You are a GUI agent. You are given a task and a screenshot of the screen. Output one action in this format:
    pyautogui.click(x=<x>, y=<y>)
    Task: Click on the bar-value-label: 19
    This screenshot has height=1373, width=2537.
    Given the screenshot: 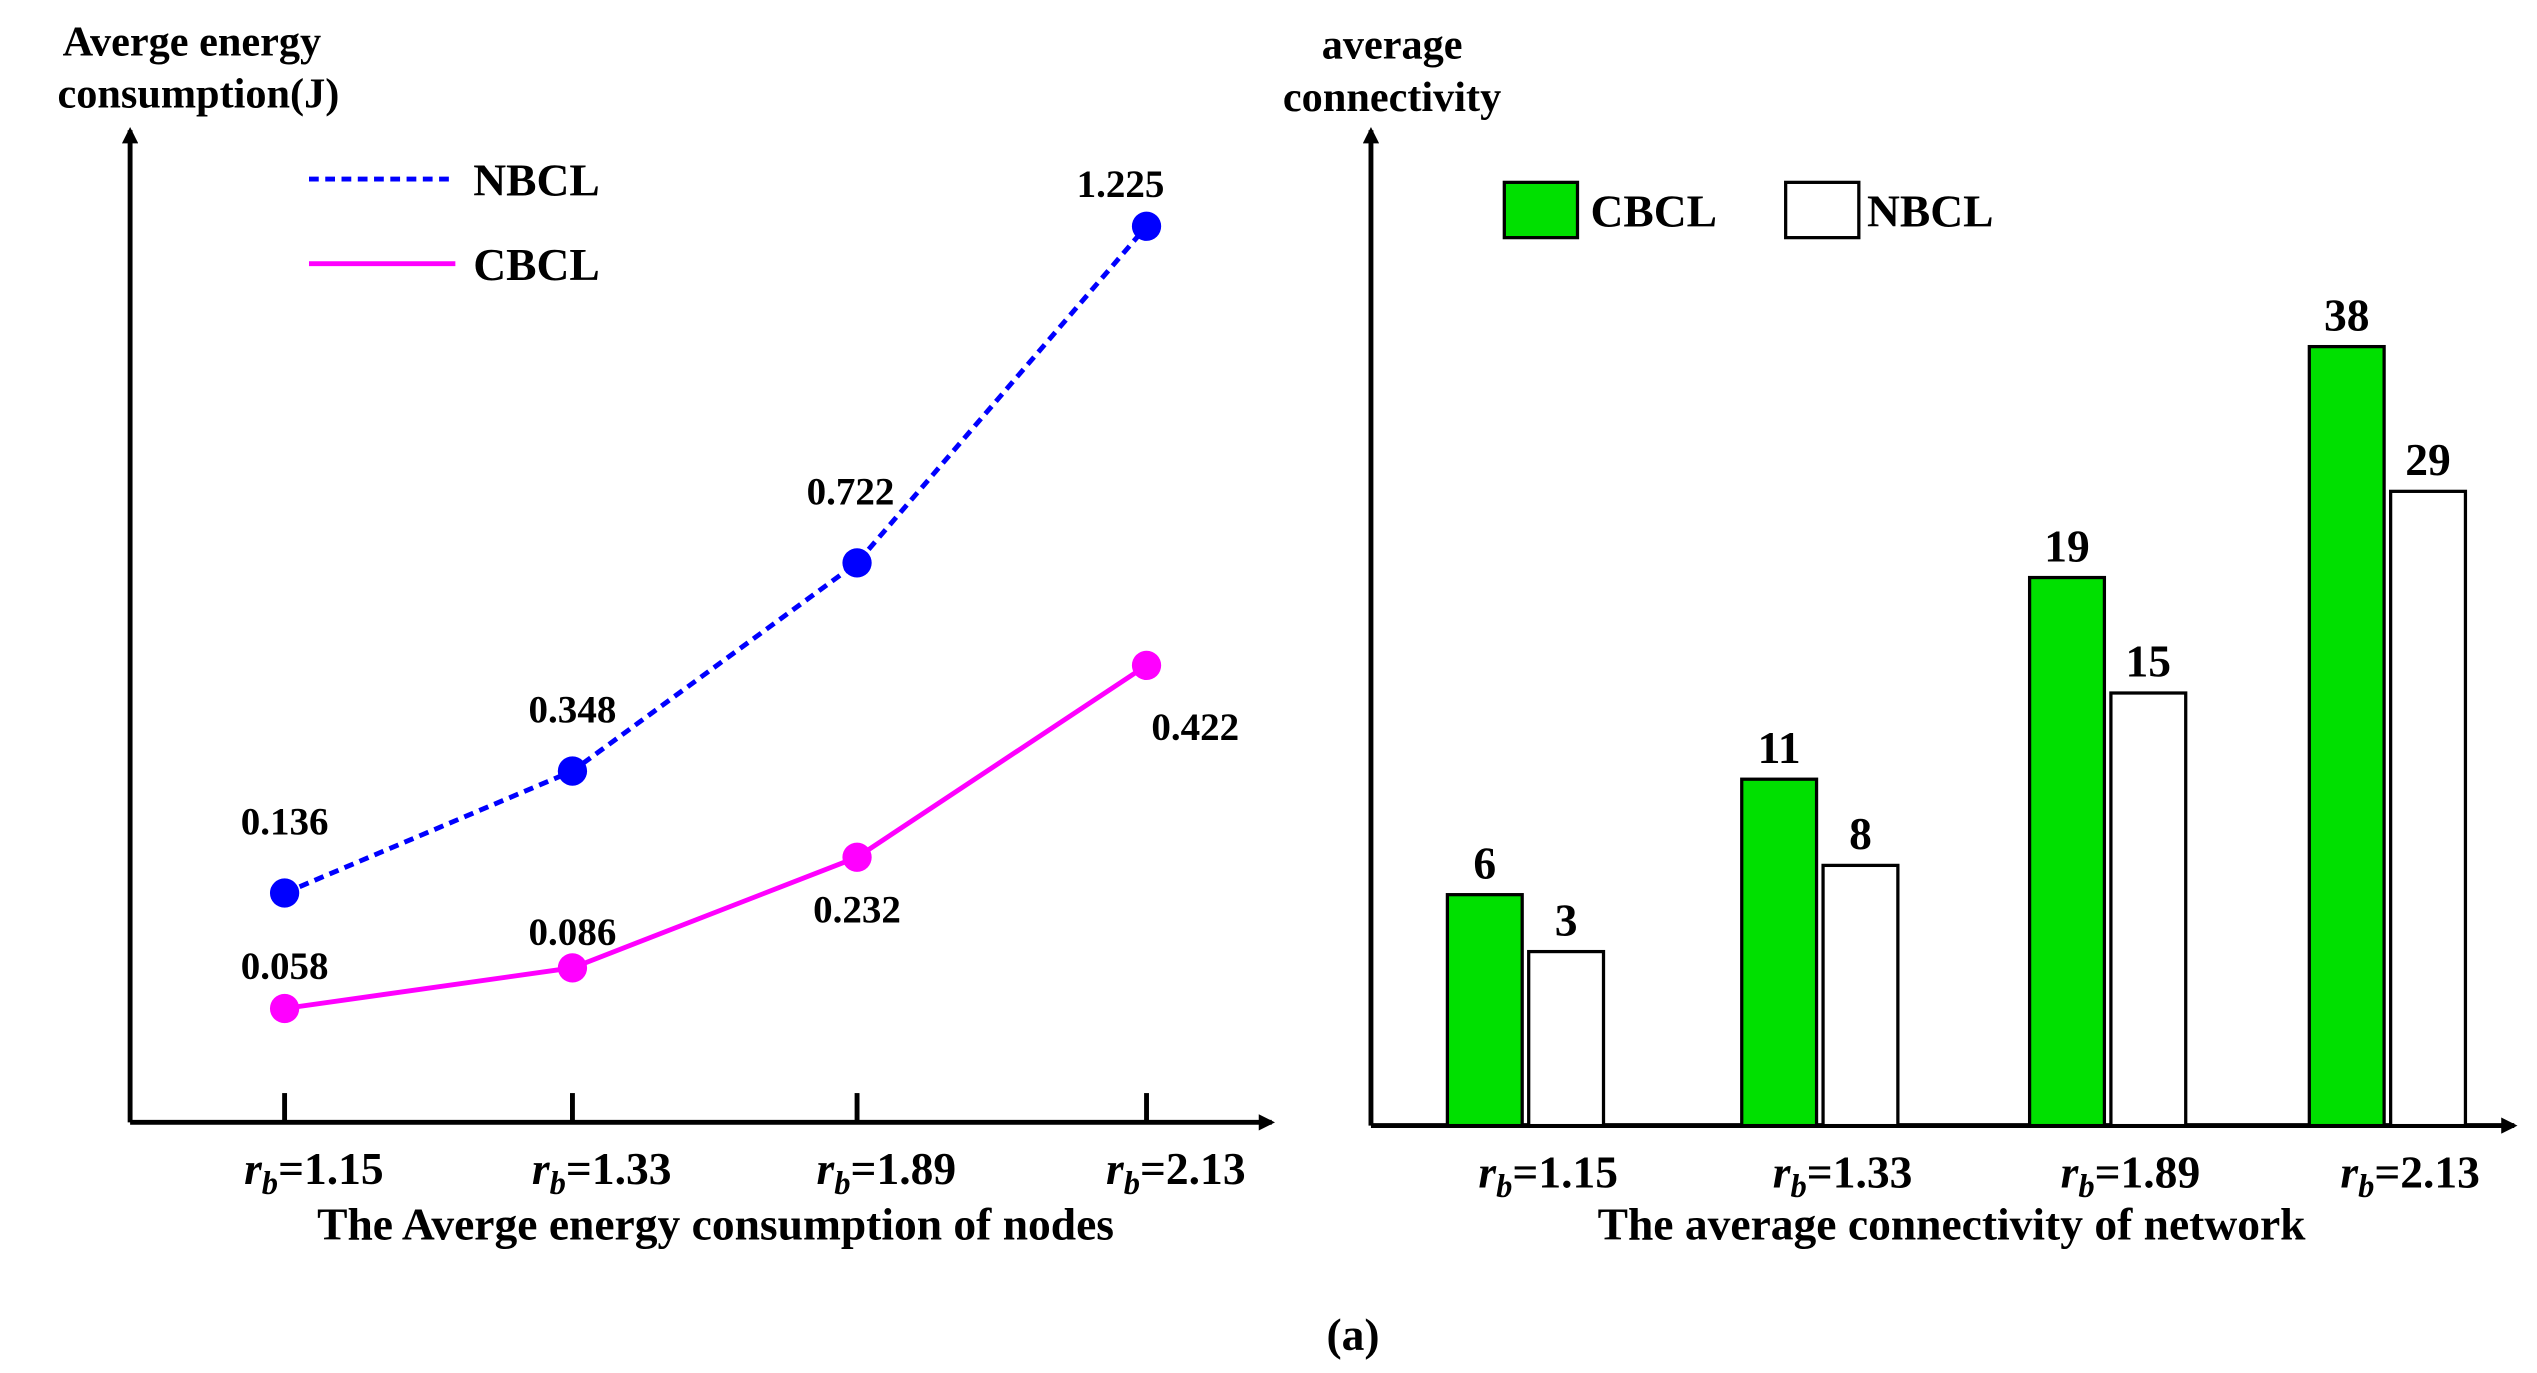 What is the action you would take?
    pyautogui.click(x=2067, y=545)
    